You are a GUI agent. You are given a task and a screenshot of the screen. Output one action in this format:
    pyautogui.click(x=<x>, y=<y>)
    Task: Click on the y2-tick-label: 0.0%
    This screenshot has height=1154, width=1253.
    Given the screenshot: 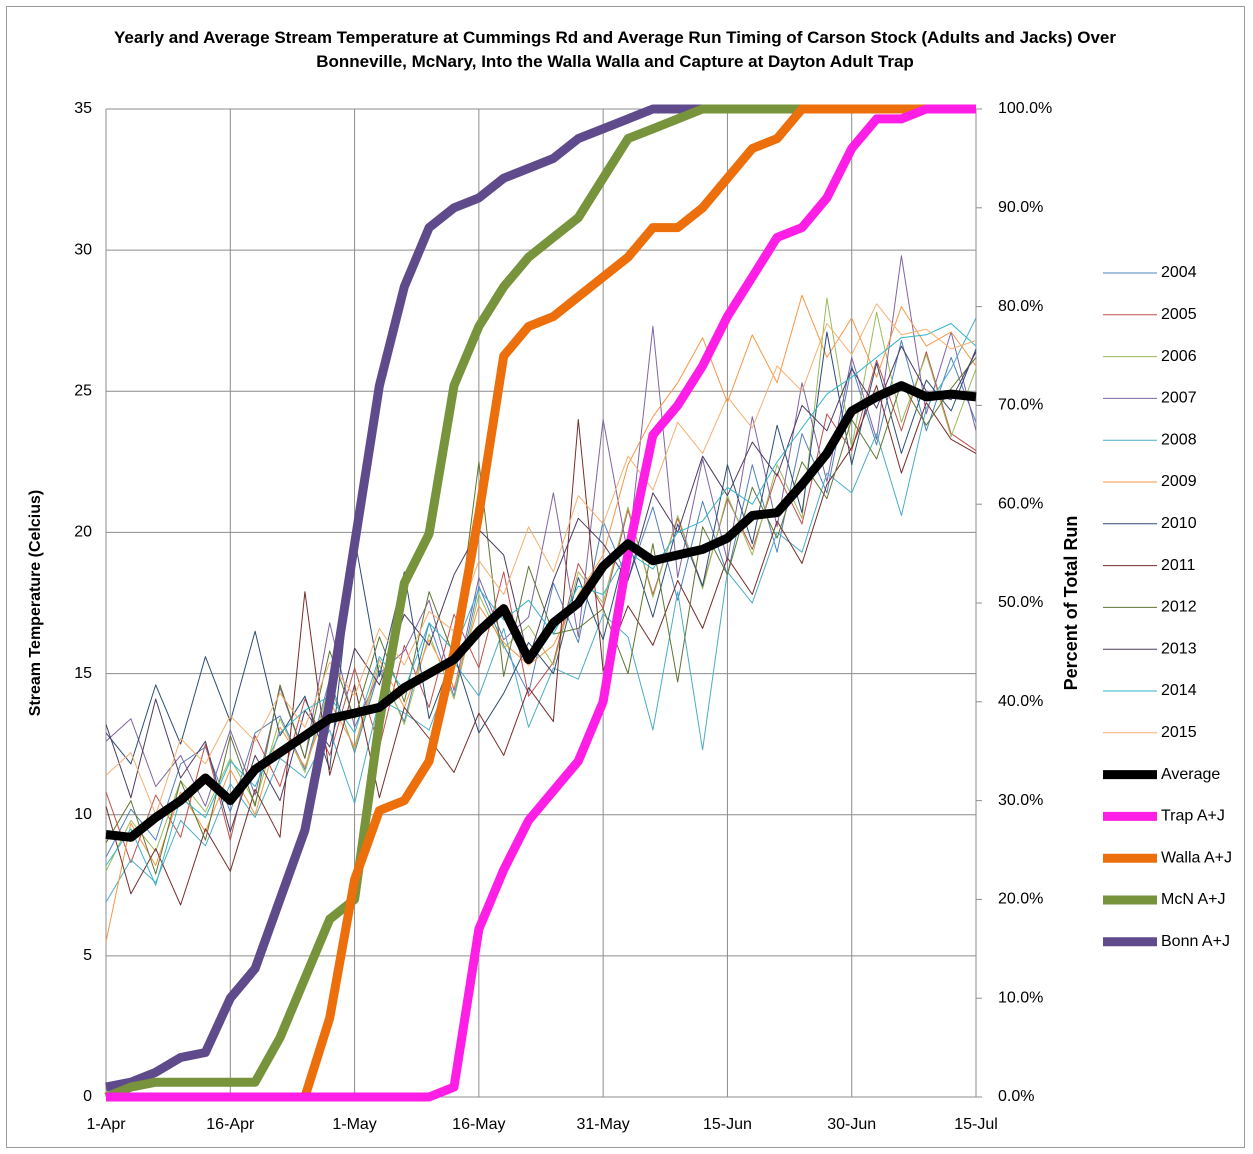 What is the action you would take?
    pyautogui.click(x=1016, y=1096)
    